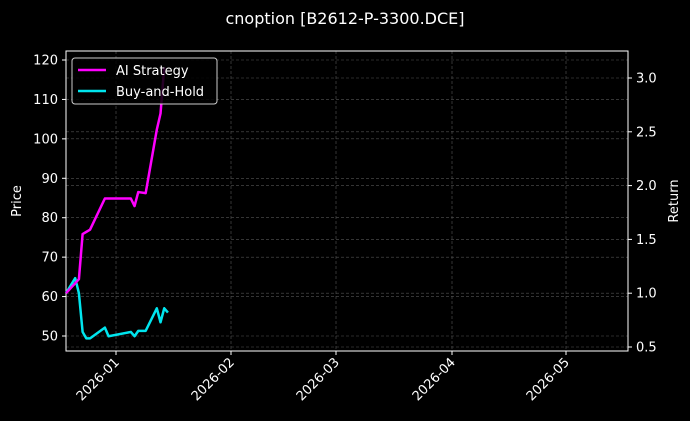  What do you see at coordinates (646, 79) in the screenshot?
I see `y-right-tick-label: 3.0` at bounding box center [646, 79].